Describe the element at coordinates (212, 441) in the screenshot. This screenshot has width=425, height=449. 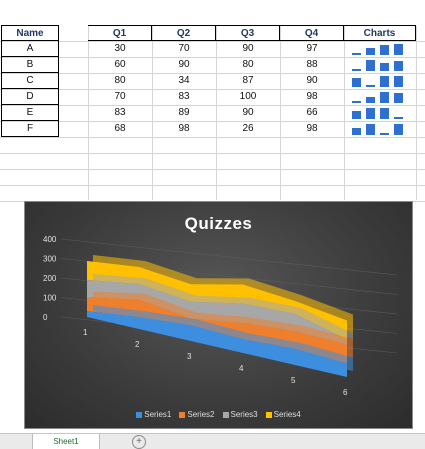
I see `sheet-tab-strip: Sheet1 +` at that location.